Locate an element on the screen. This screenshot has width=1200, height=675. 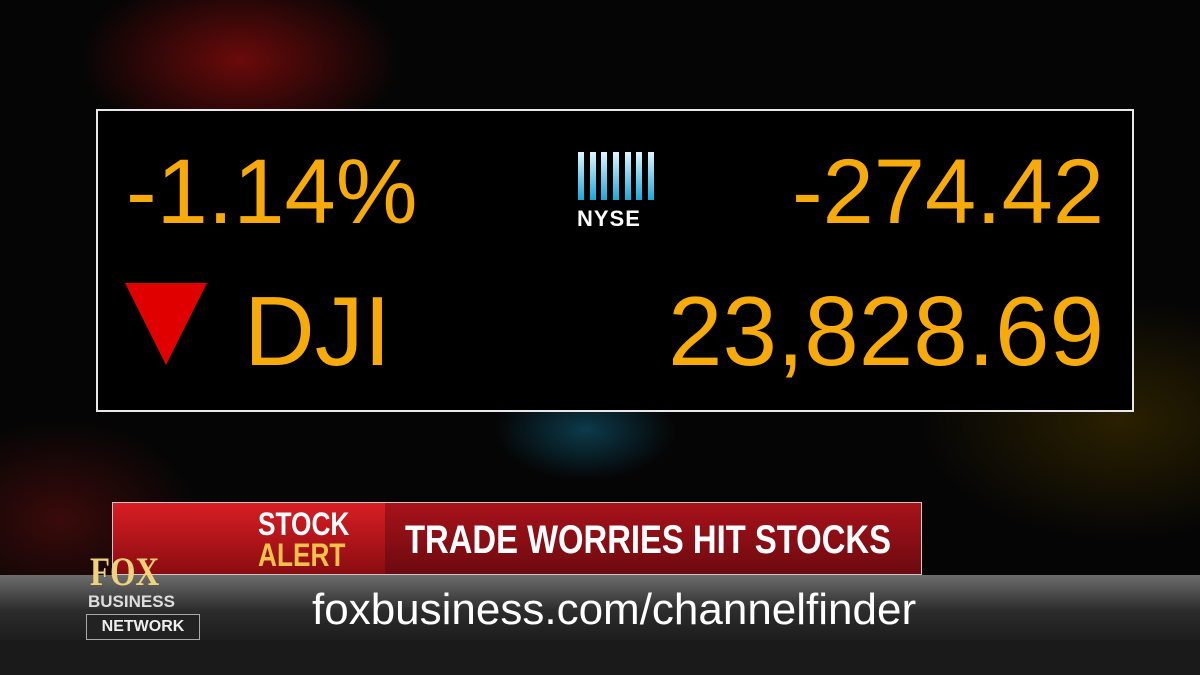
index-name: DJI is located at coordinates (317, 331).